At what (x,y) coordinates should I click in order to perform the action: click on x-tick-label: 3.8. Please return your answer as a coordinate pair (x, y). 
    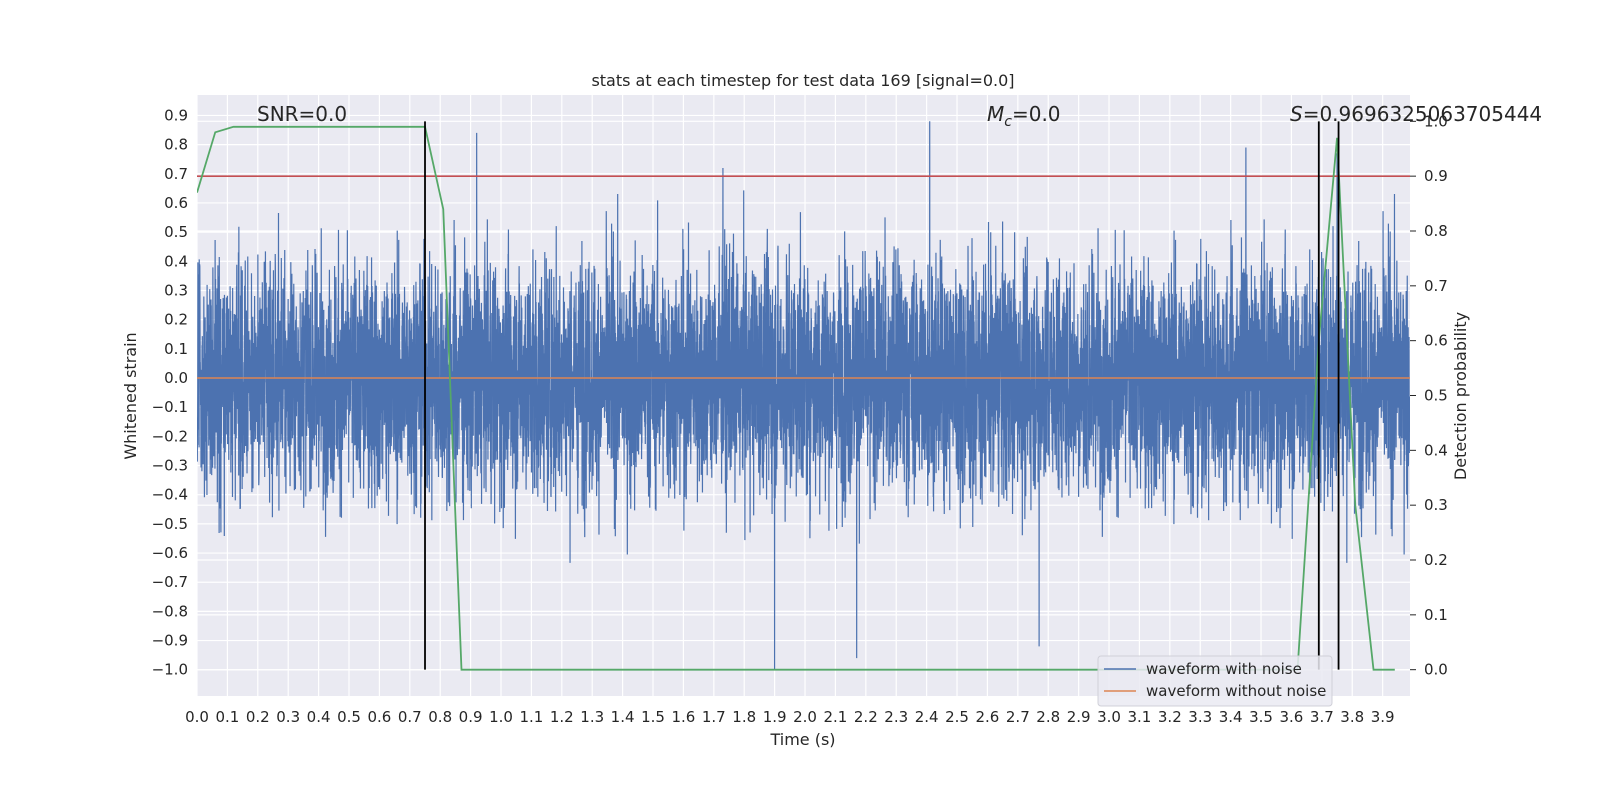
    Looking at the image, I should click on (1352, 717).